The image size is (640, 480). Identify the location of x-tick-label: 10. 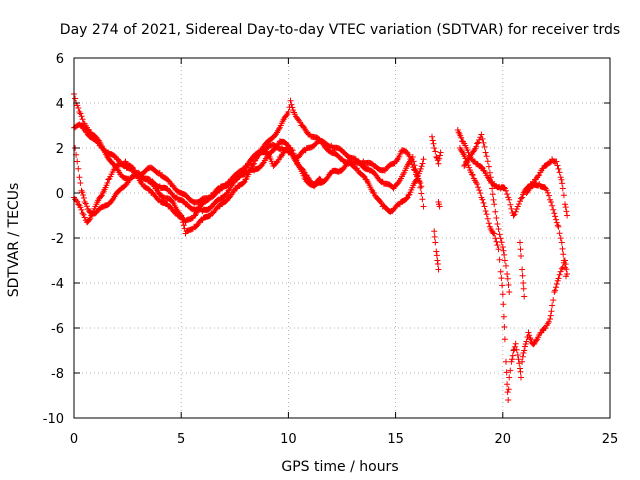
(288, 439).